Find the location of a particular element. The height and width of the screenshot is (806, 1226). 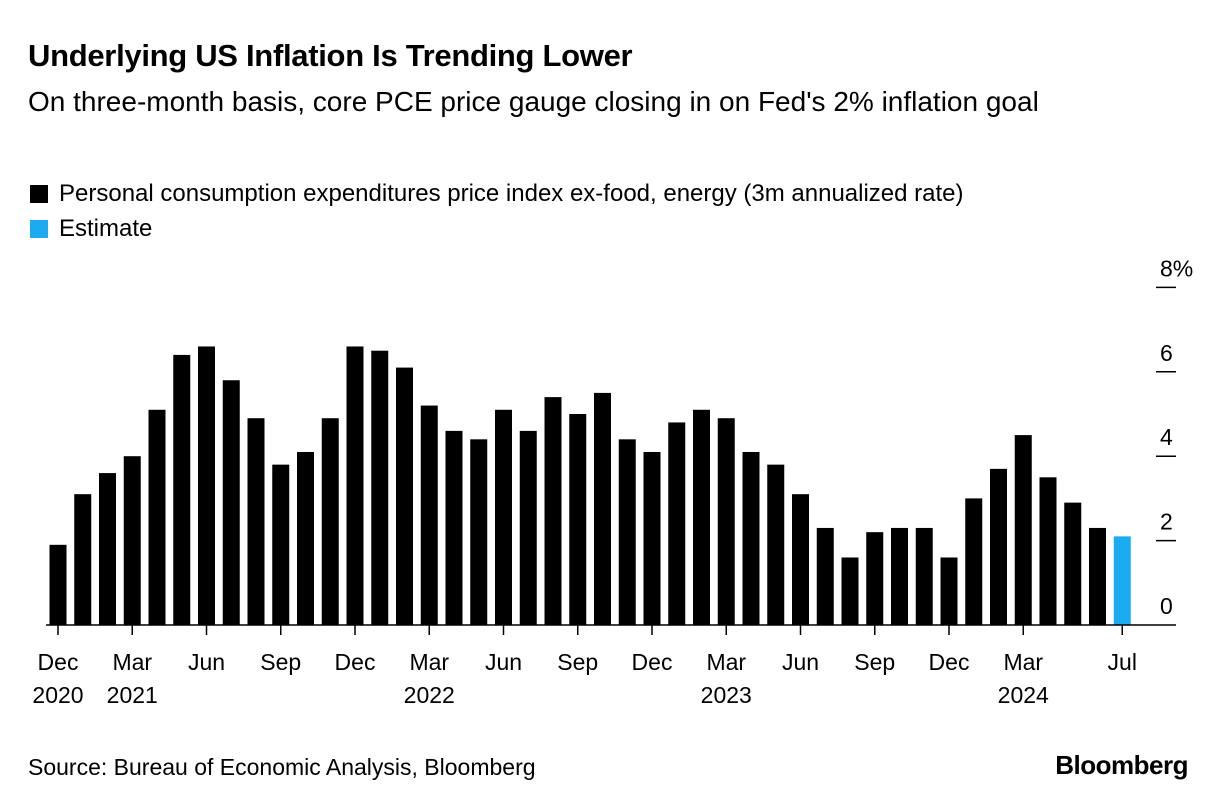

x-year-label-27: 2023 is located at coordinates (726, 695).